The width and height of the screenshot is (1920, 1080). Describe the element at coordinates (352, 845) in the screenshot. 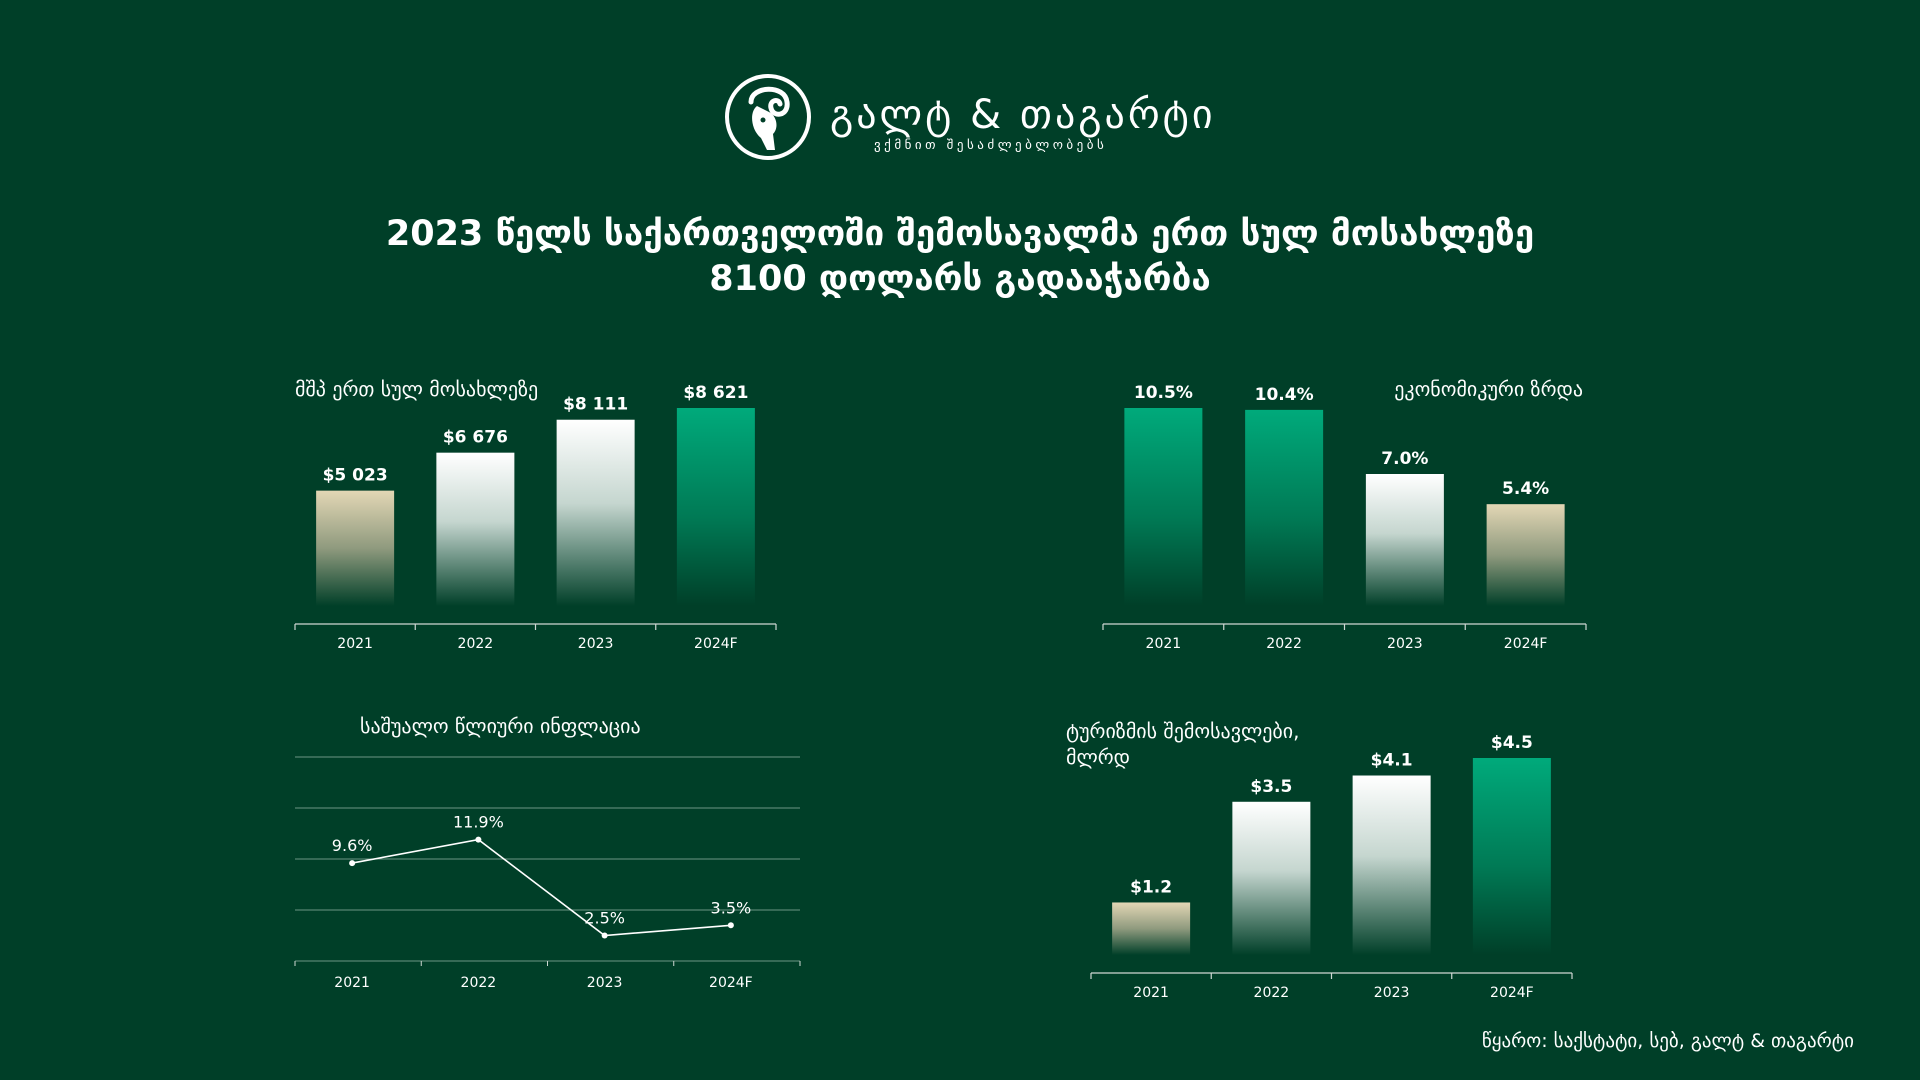

I see `data-label: 9.6%` at that location.